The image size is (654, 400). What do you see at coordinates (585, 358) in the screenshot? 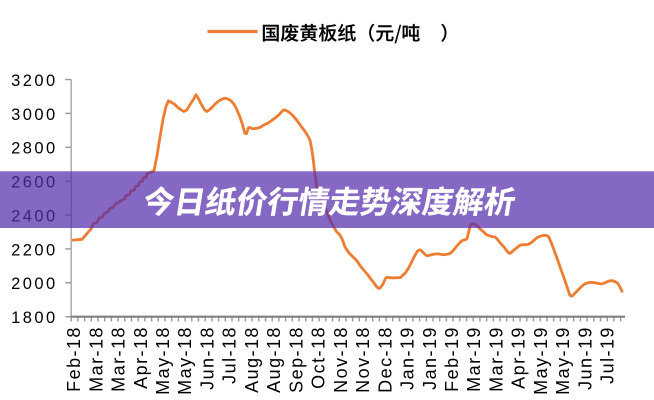
I see `svg-text: Jun-19` at bounding box center [585, 358].